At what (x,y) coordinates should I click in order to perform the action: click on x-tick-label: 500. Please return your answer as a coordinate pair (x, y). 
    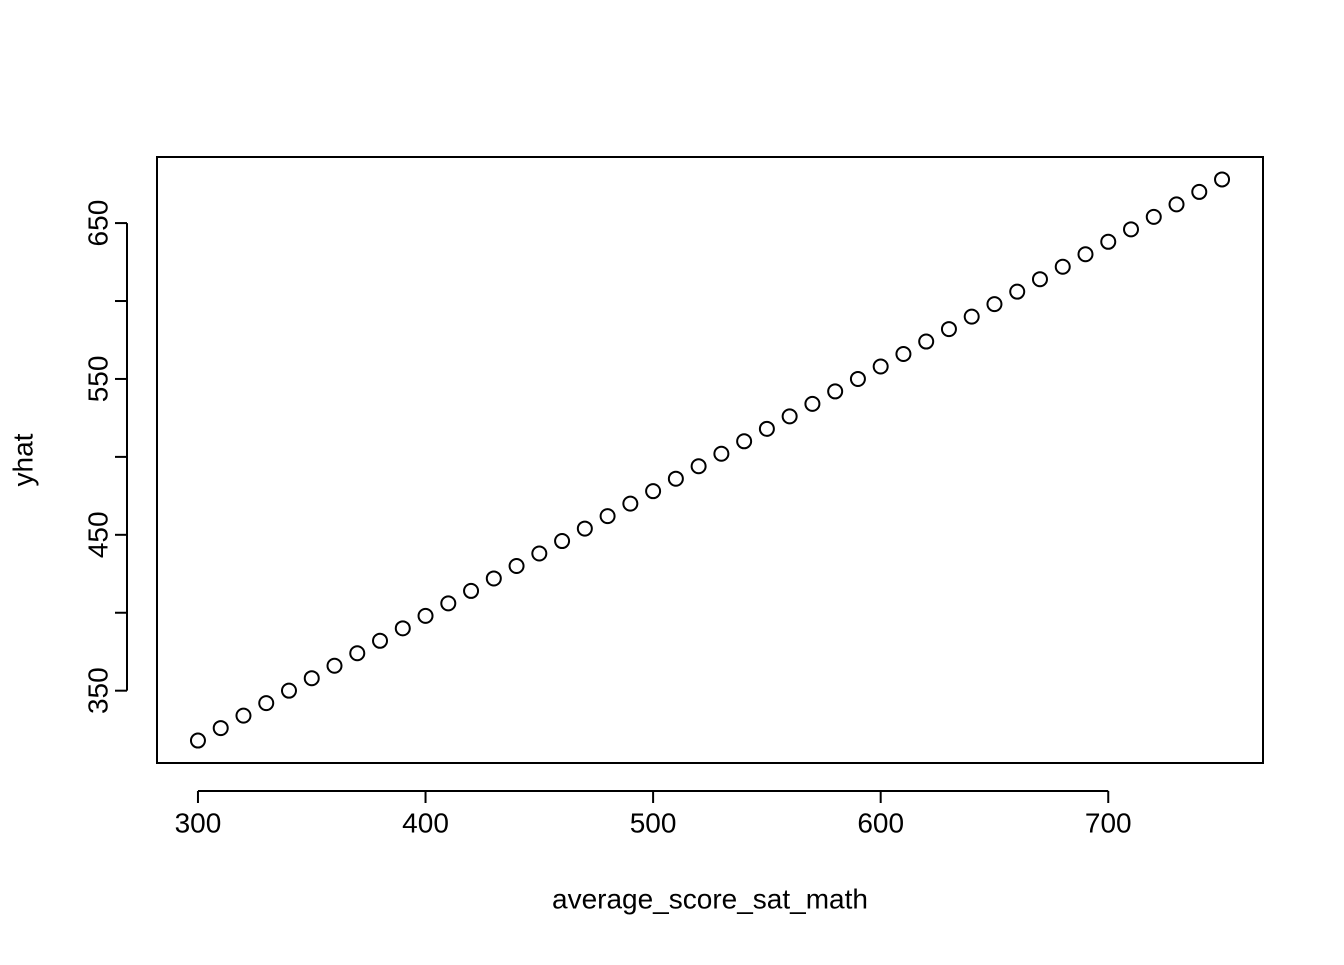
    Looking at the image, I should click on (653, 822).